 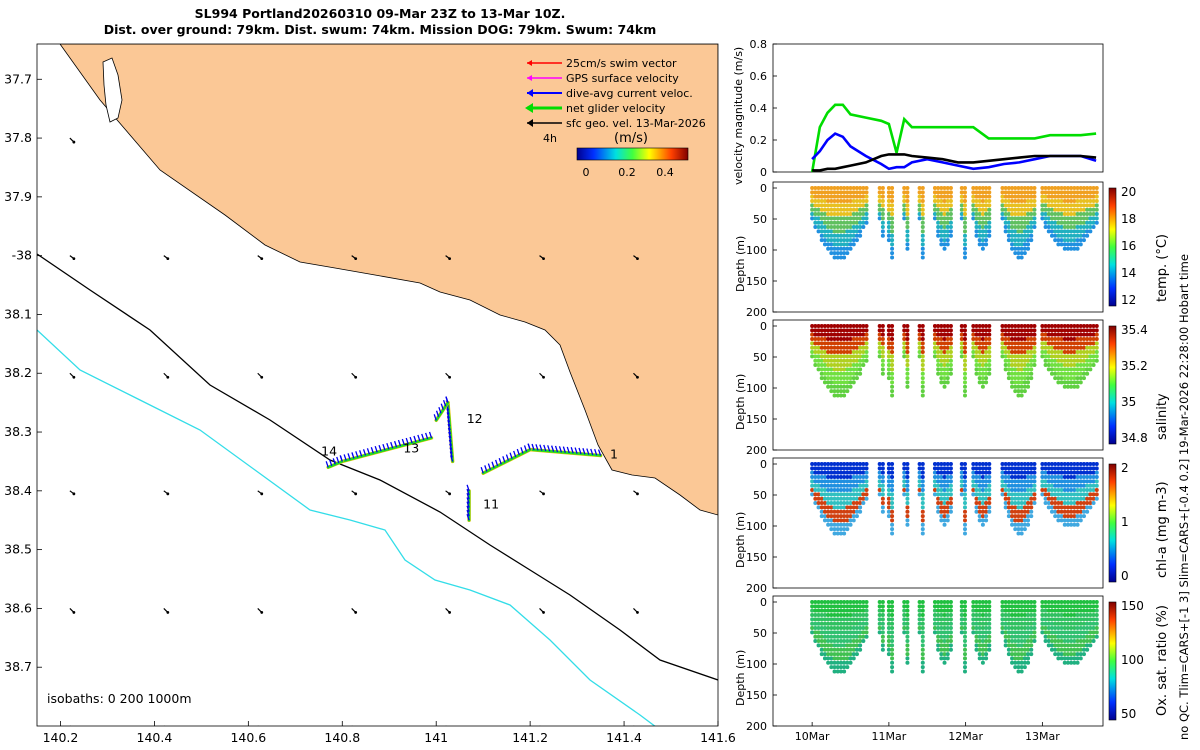 What do you see at coordinates (740, 540) in the screenshot?
I see `section-ylabel: Depth (m)` at bounding box center [740, 540].